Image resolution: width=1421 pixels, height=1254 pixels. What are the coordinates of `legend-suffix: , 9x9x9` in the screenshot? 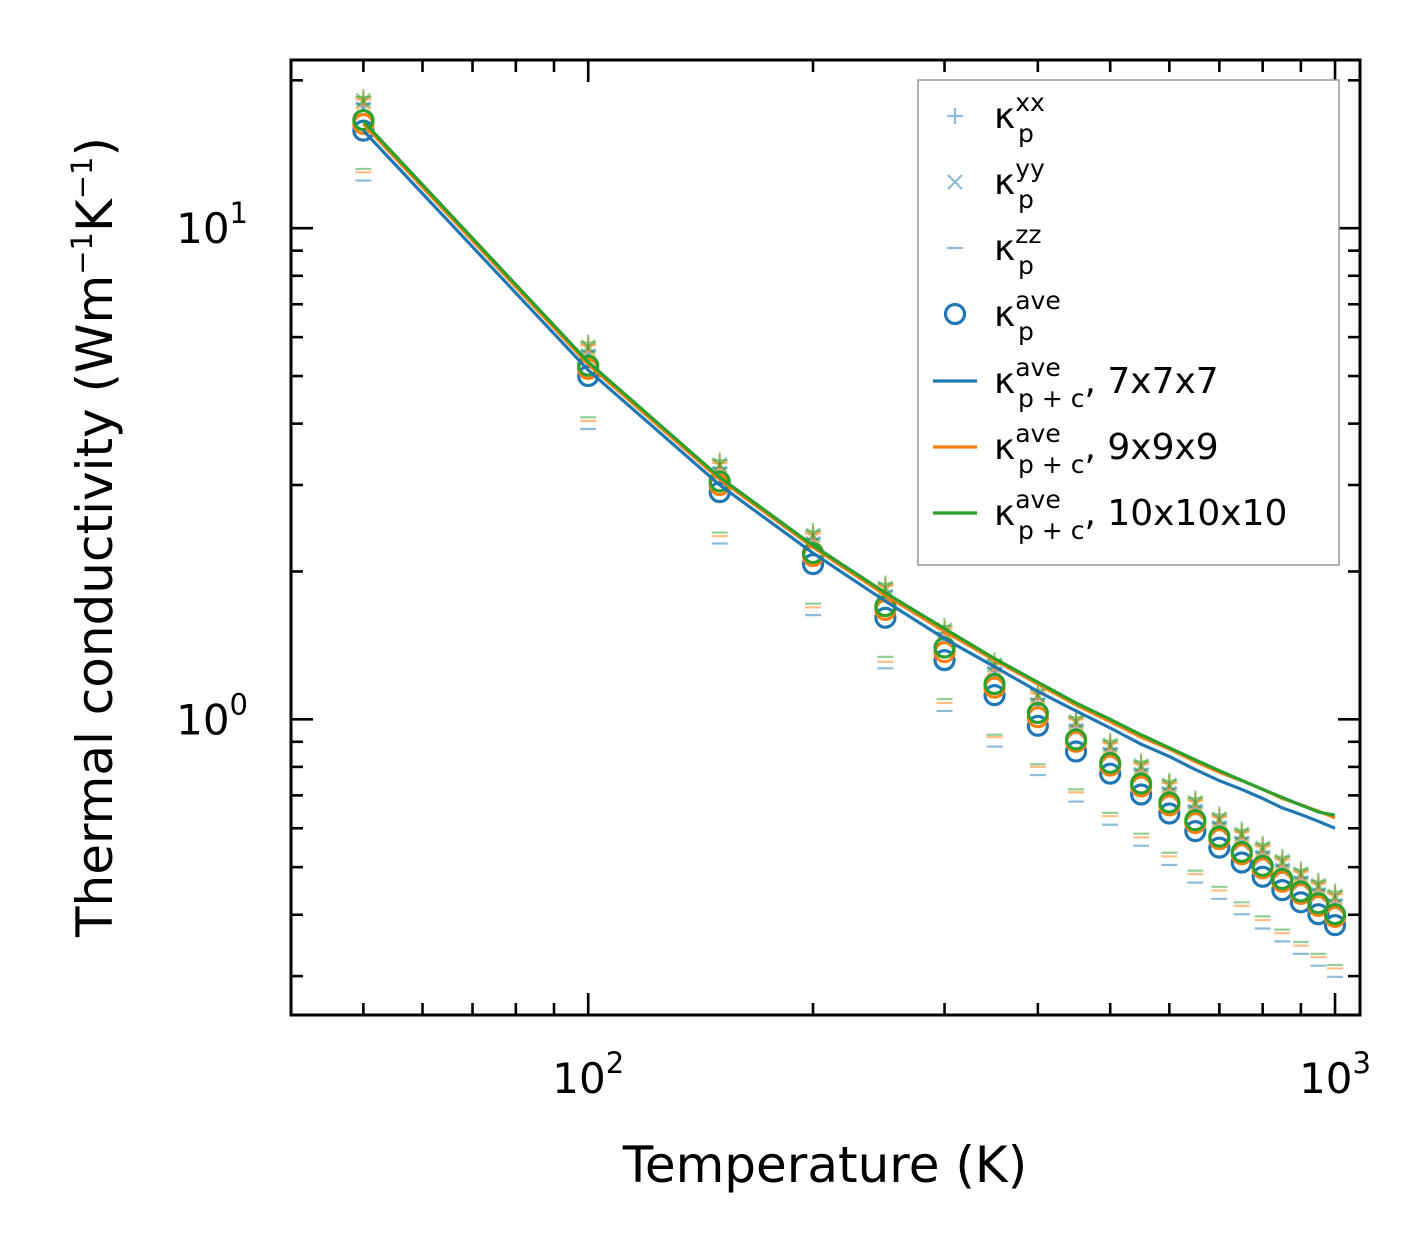 It's located at (1151, 447).